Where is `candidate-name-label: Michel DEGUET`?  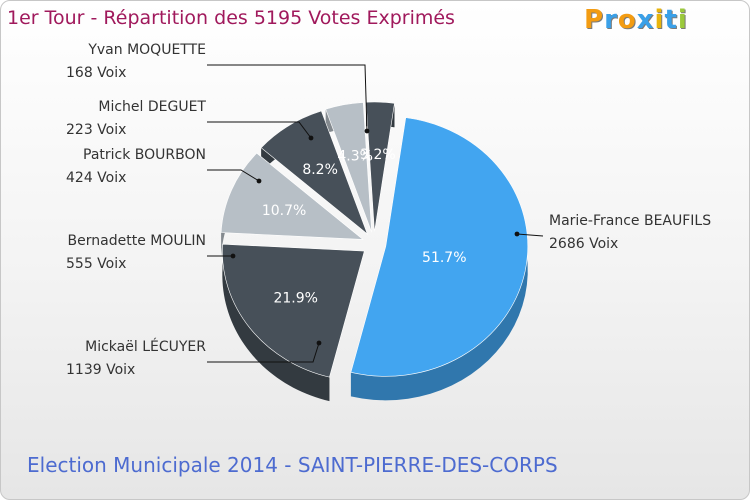
candidate-name-label: Michel DEGUET is located at coordinates (152, 107).